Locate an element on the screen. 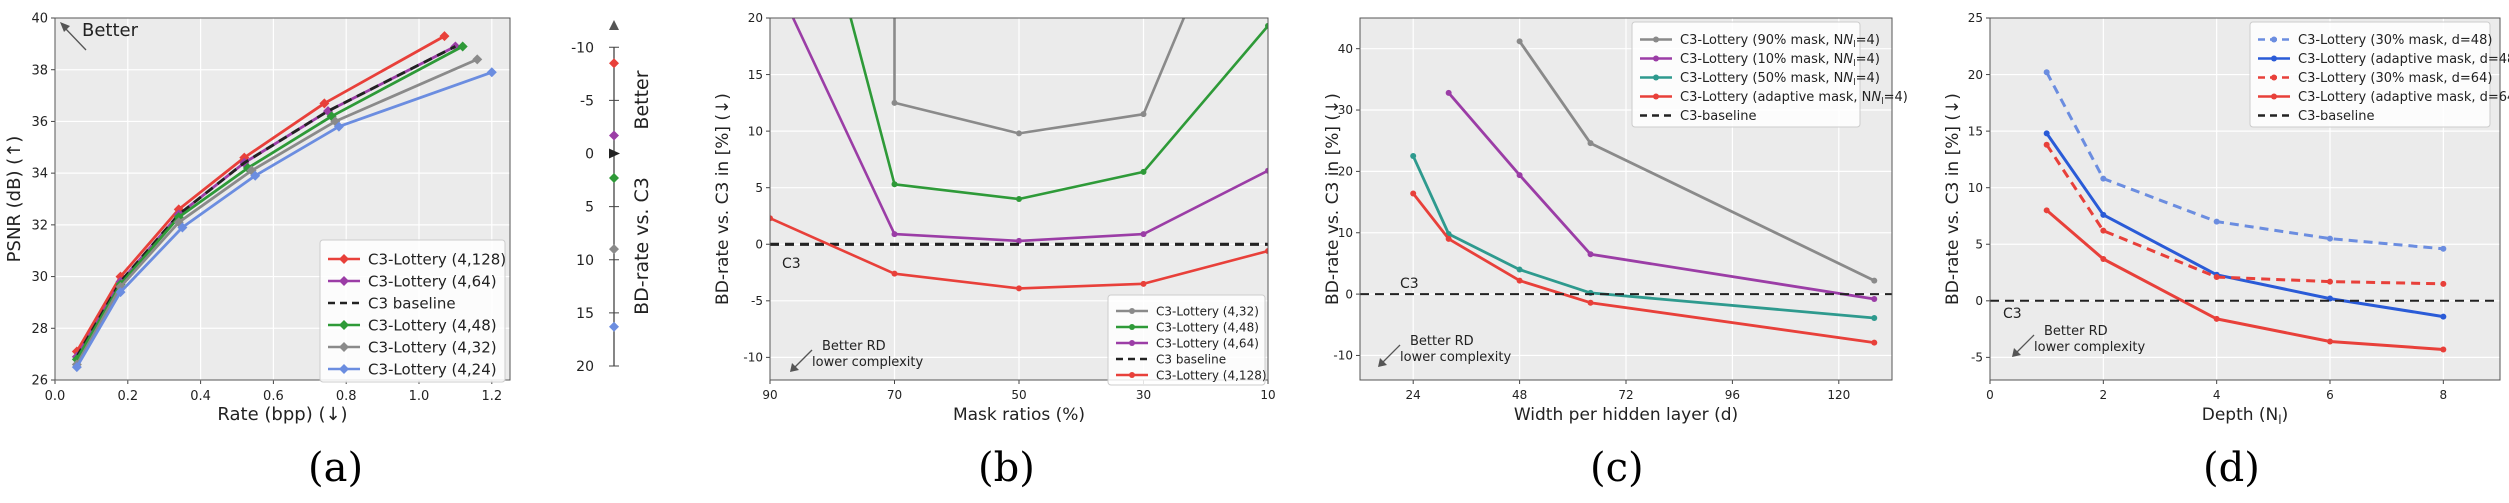 The image size is (2509, 503). panel-d-y-axis-label: BD-rate vs. C3 in [%] (↓) is located at coordinates (1953, 199).